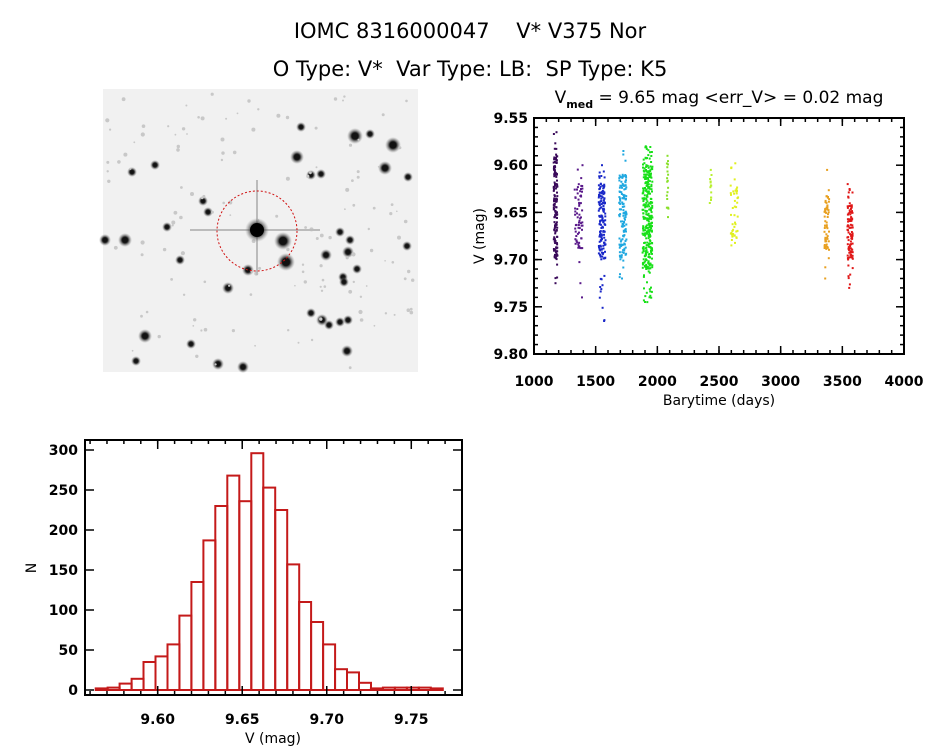 This screenshot has height=747, width=944. What do you see at coordinates (780, 382) in the screenshot?
I see `x-tick-label: 3000` at bounding box center [780, 382].